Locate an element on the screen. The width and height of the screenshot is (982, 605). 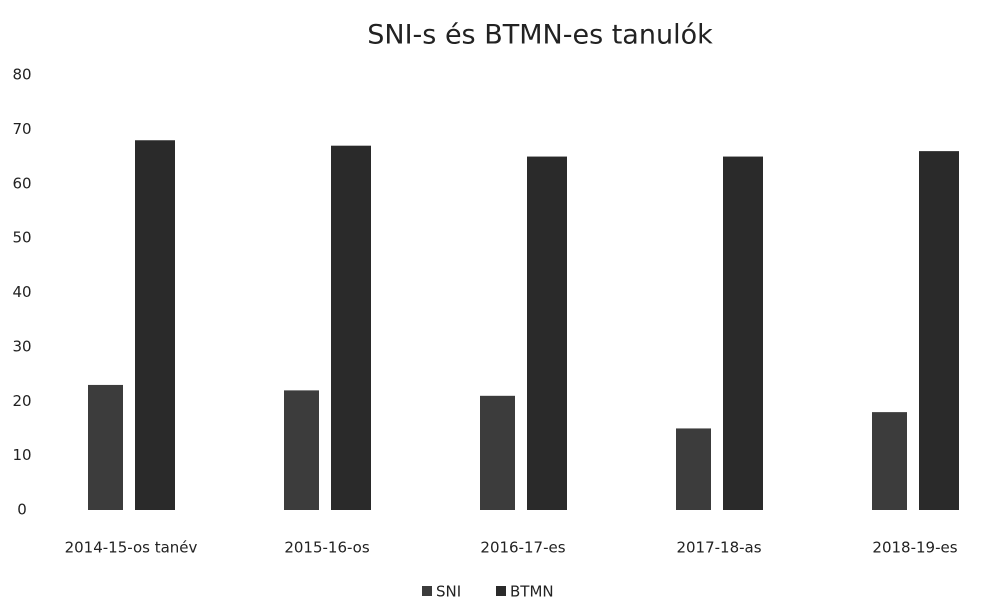
y-tick-label: 10 is located at coordinates (21, 455).